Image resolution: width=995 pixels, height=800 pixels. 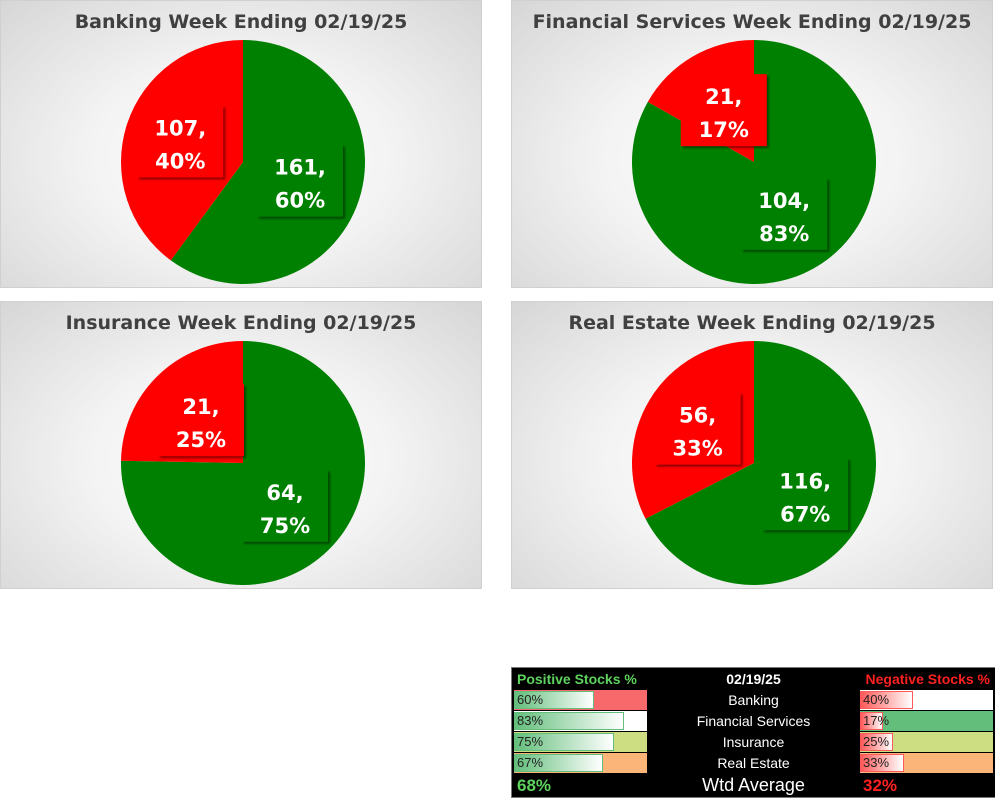 I want to click on svg-text: 60%, so click(x=300, y=201).